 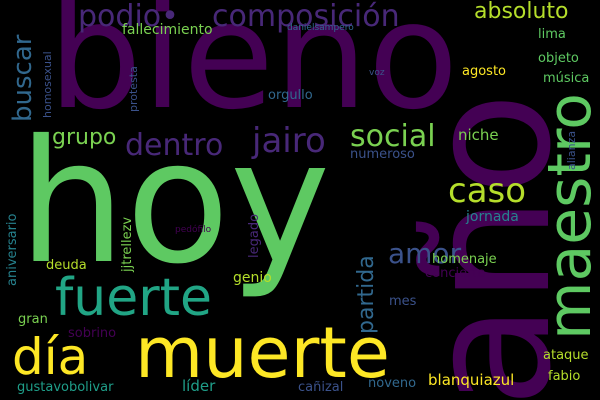 What do you see at coordinates (425, 253) in the screenshot?
I see `word-amor: amor` at bounding box center [425, 253].